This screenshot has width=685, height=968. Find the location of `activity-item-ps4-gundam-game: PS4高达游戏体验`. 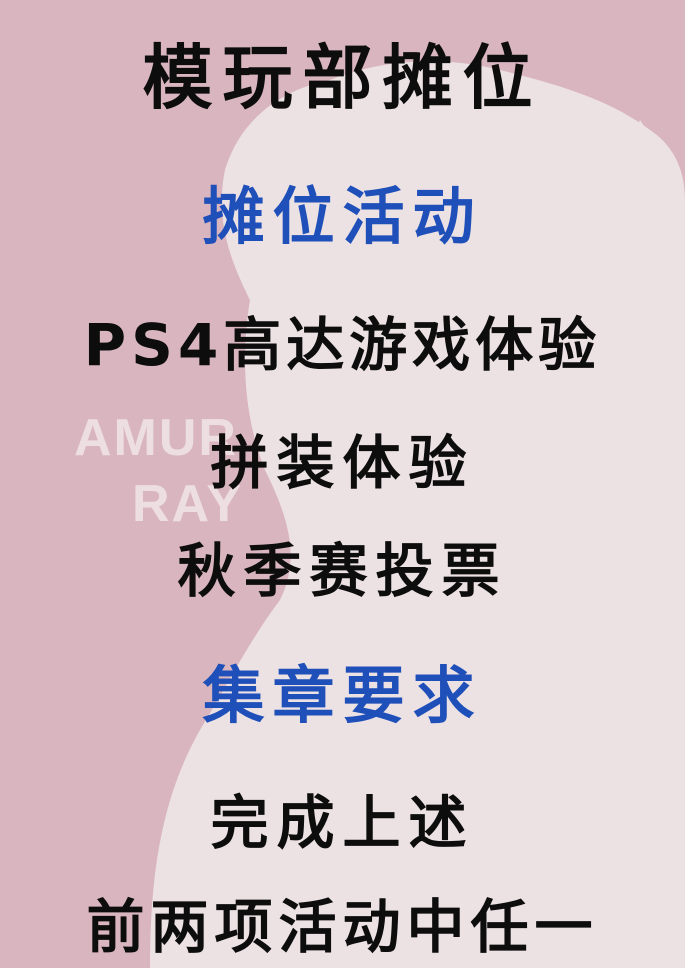

activity-item-ps4-gundam-game: PS4高达游戏体验 is located at coordinates (342, 345).